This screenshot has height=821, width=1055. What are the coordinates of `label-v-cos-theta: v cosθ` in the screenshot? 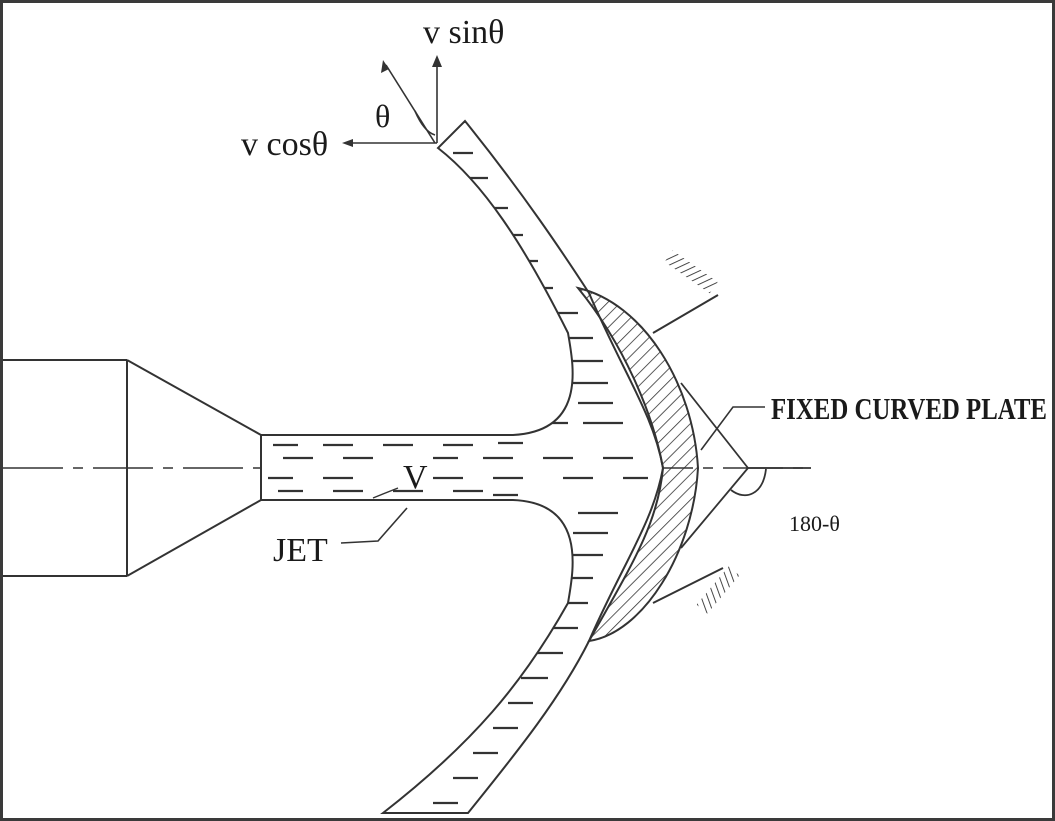 It's located at (284, 144).